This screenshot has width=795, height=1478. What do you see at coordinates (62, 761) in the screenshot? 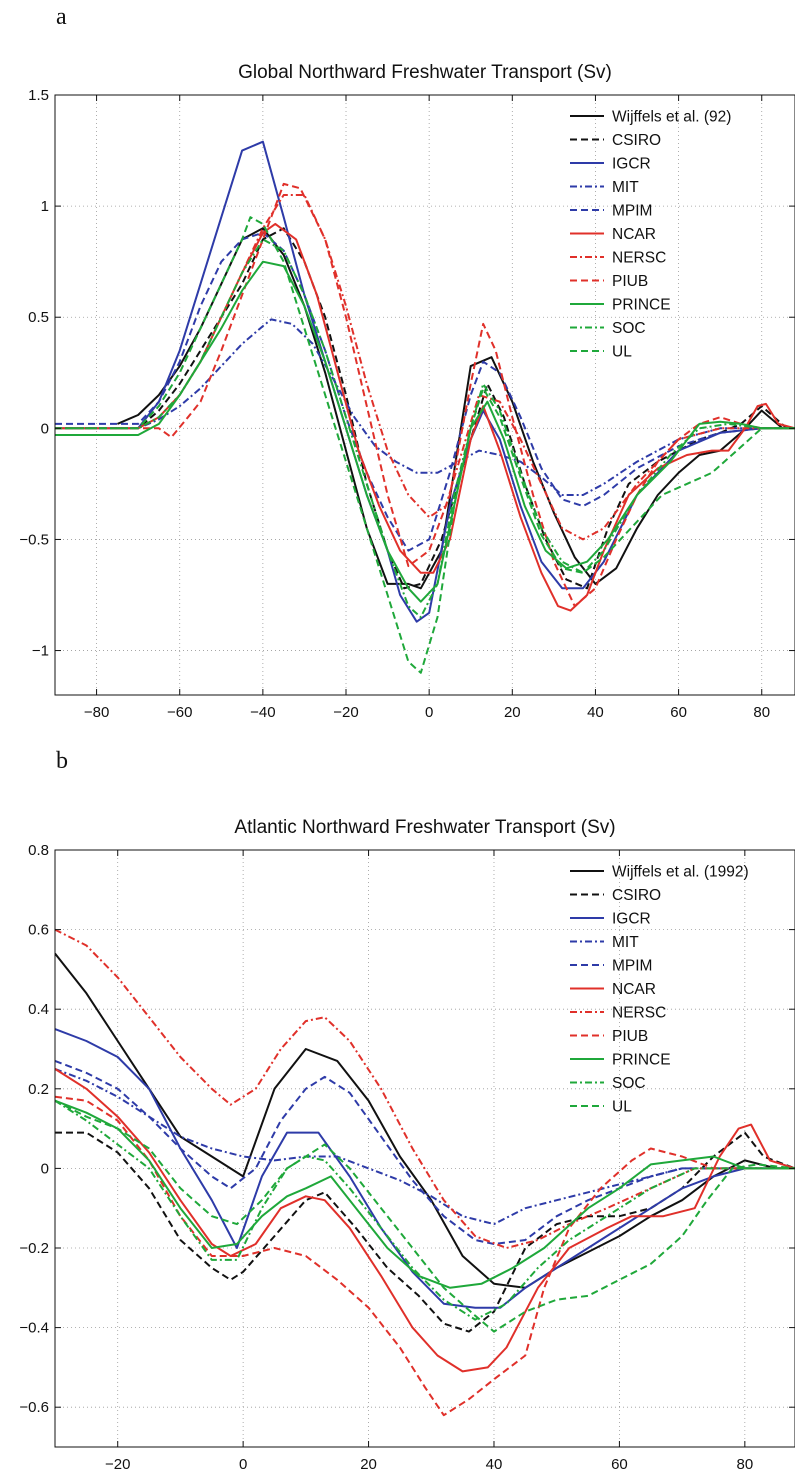
I see `panel-label-b: b` at bounding box center [62, 761].